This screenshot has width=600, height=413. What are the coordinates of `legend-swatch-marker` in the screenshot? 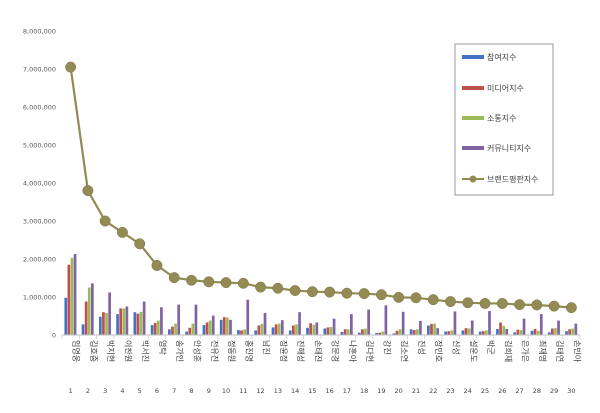 It's located at (473, 179).